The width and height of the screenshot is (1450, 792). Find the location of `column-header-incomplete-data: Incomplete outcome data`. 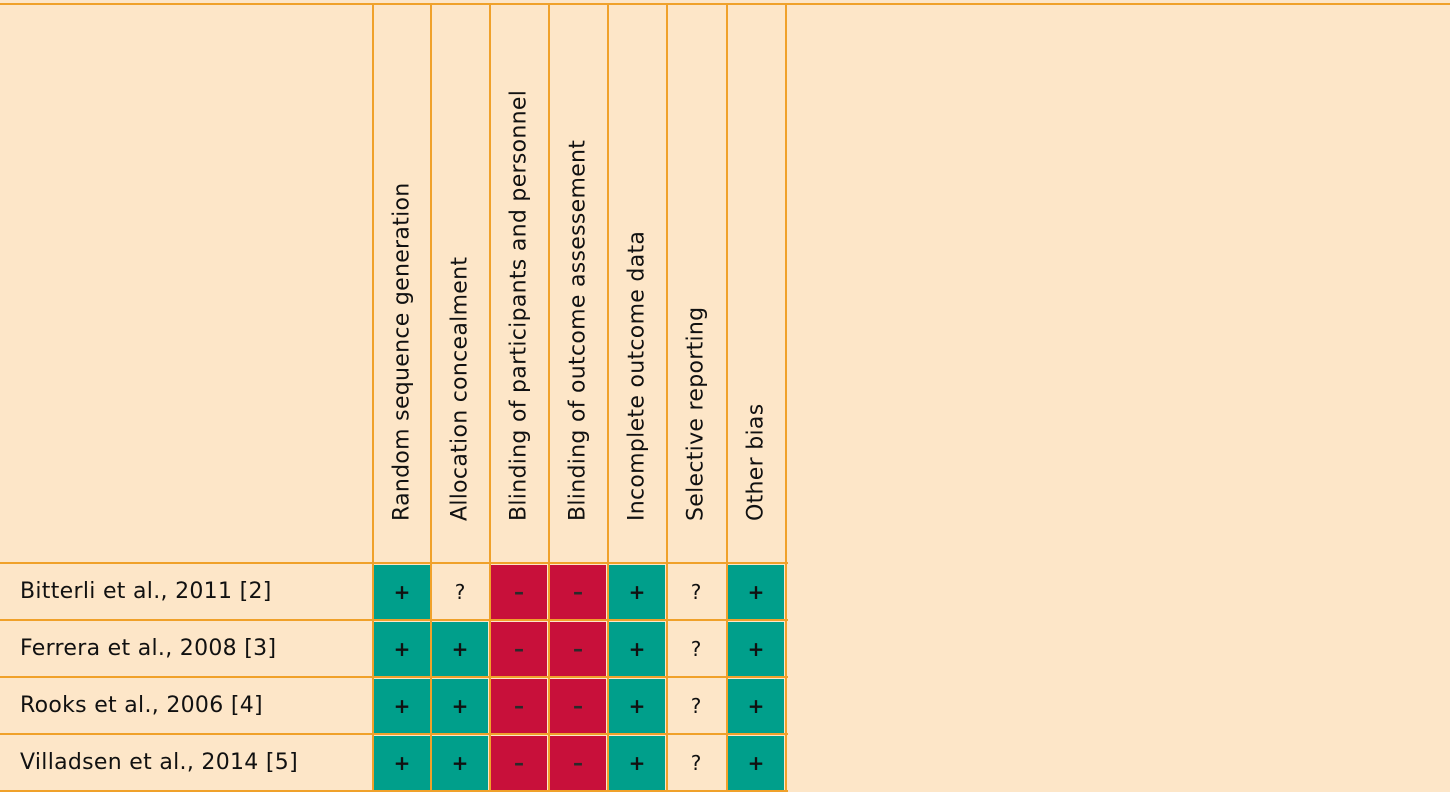

column-header-incomplete-data: Incomplete outcome data is located at coordinates (637, 284).